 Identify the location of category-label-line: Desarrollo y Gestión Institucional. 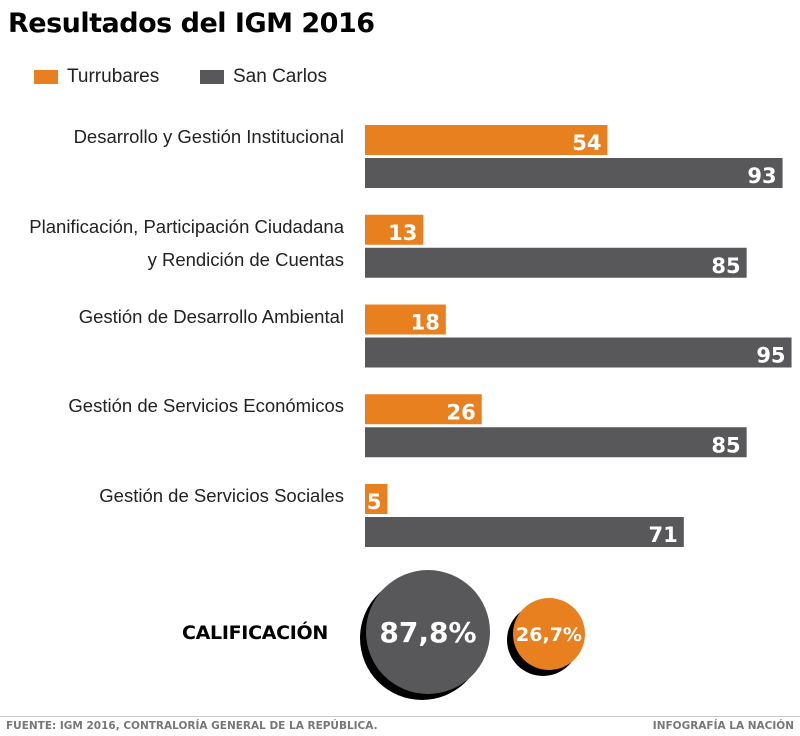
(208, 136).